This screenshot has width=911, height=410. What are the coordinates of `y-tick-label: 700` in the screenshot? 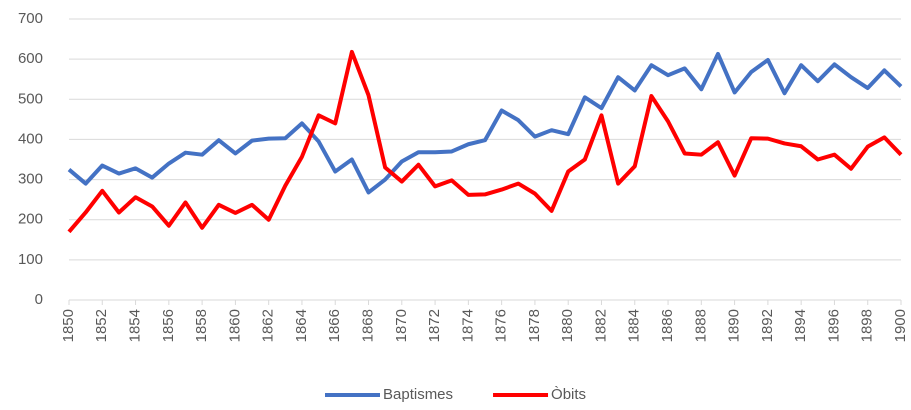 It's located at (30, 18).